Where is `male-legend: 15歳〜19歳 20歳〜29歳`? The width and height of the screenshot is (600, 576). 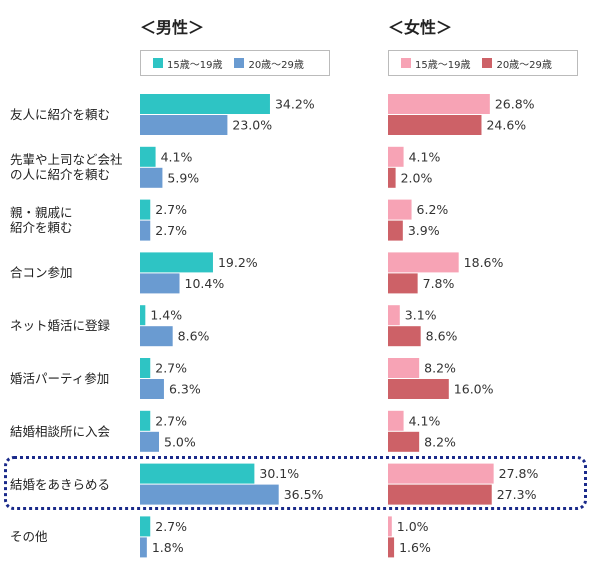
male-legend: 15歳〜19歳 20歳〜29歳 is located at coordinates (235, 63).